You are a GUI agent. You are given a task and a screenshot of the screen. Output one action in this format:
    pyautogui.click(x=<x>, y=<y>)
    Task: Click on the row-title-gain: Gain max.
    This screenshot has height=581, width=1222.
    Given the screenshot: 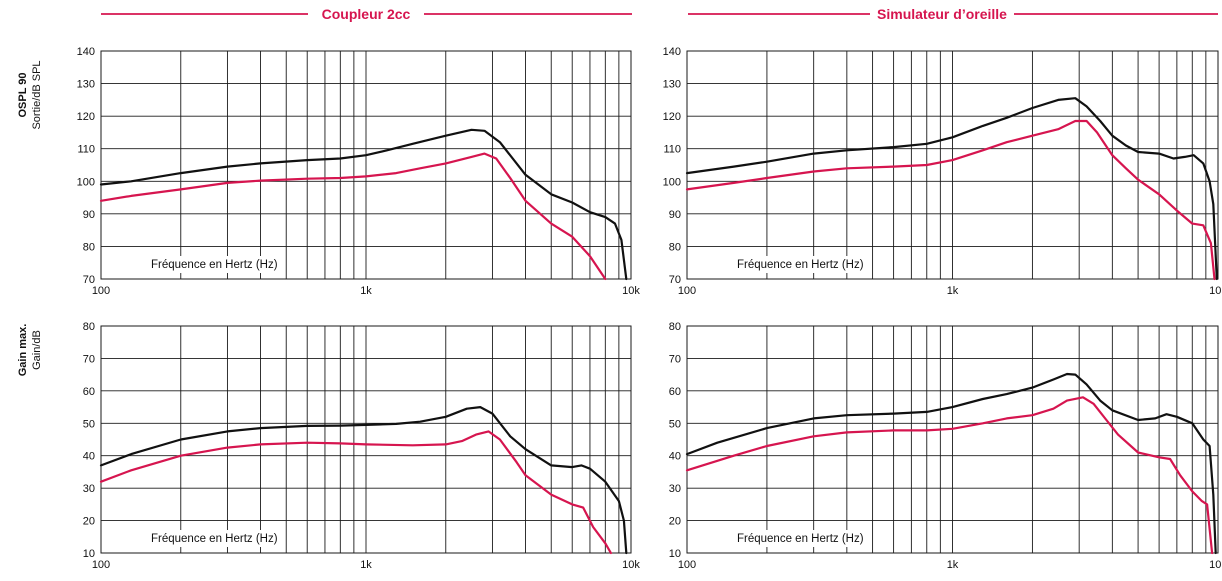 What is the action you would take?
    pyautogui.click(x=23, y=350)
    